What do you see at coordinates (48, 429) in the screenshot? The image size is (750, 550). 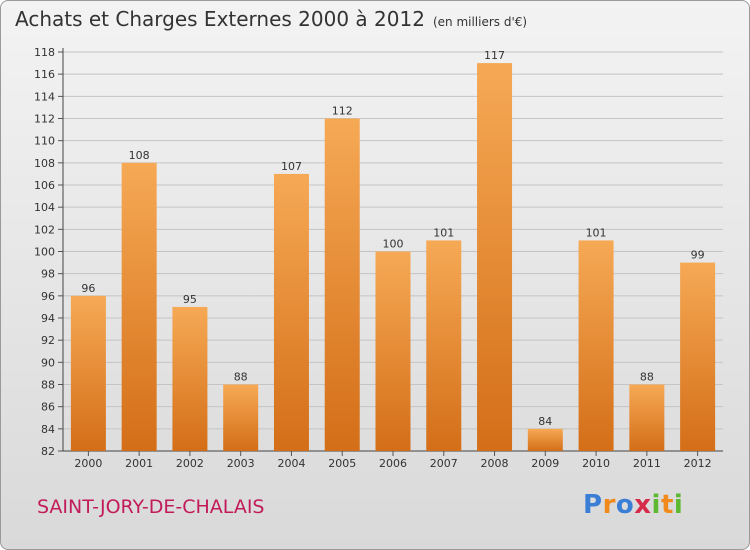 I see `y-tick-label: 84` at bounding box center [48, 429].